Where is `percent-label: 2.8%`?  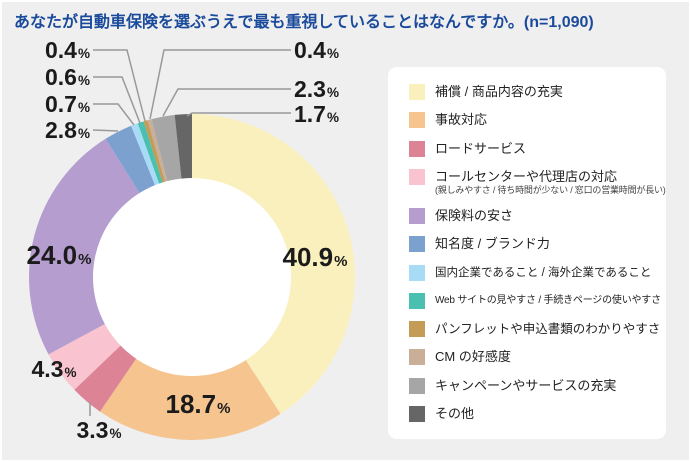 percent-label: 2.8% is located at coordinates (67, 130).